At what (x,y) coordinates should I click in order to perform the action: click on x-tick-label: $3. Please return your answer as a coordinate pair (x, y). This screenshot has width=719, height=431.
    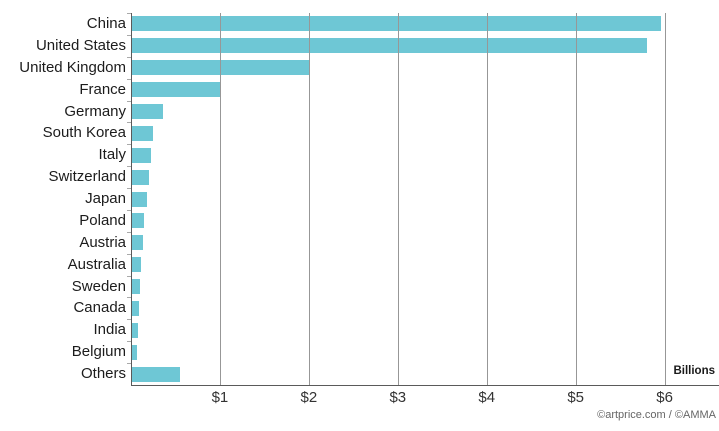
    Looking at the image, I should click on (398, 397).